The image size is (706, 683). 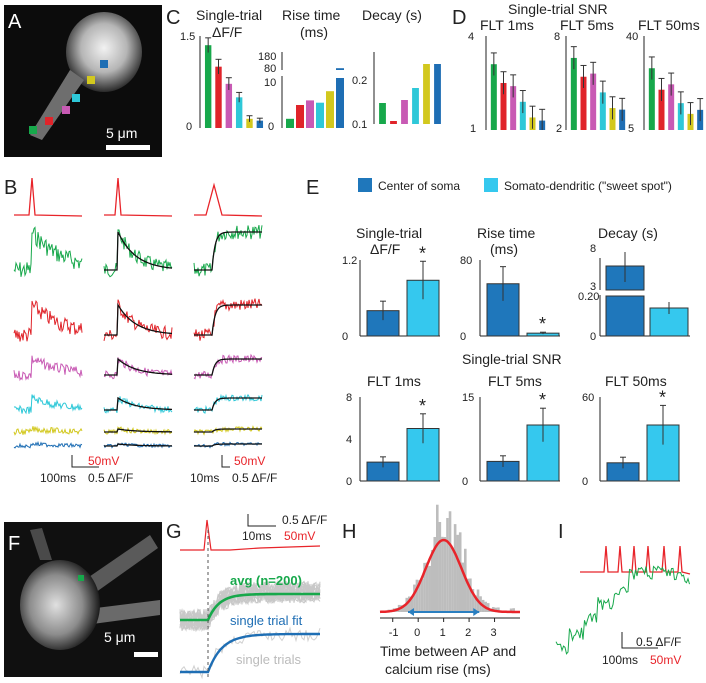 What do you see at coordinates (41, 544) in the screenshot?
I see `dendrite-f3` at bounding box center [41, 544].